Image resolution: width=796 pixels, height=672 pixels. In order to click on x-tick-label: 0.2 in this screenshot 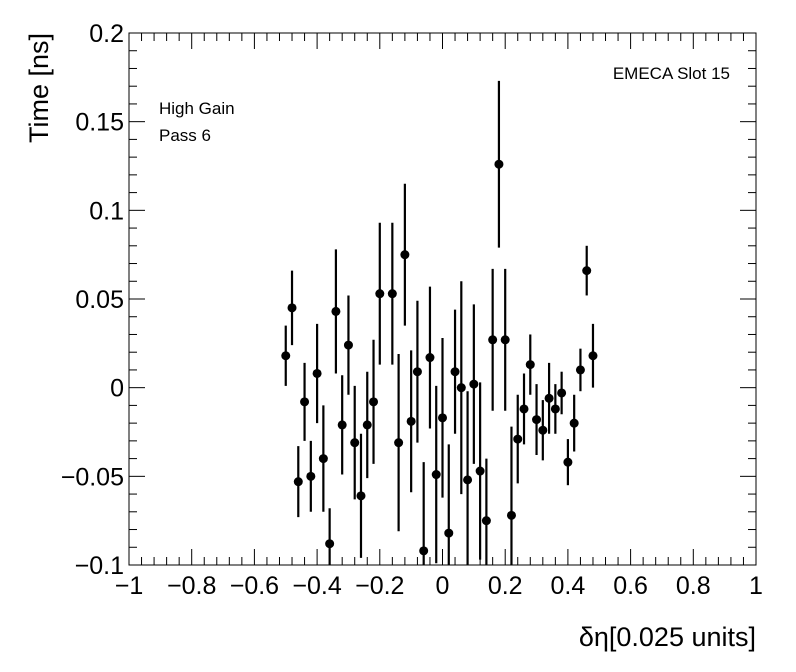, I will do `click(505, 586)`.